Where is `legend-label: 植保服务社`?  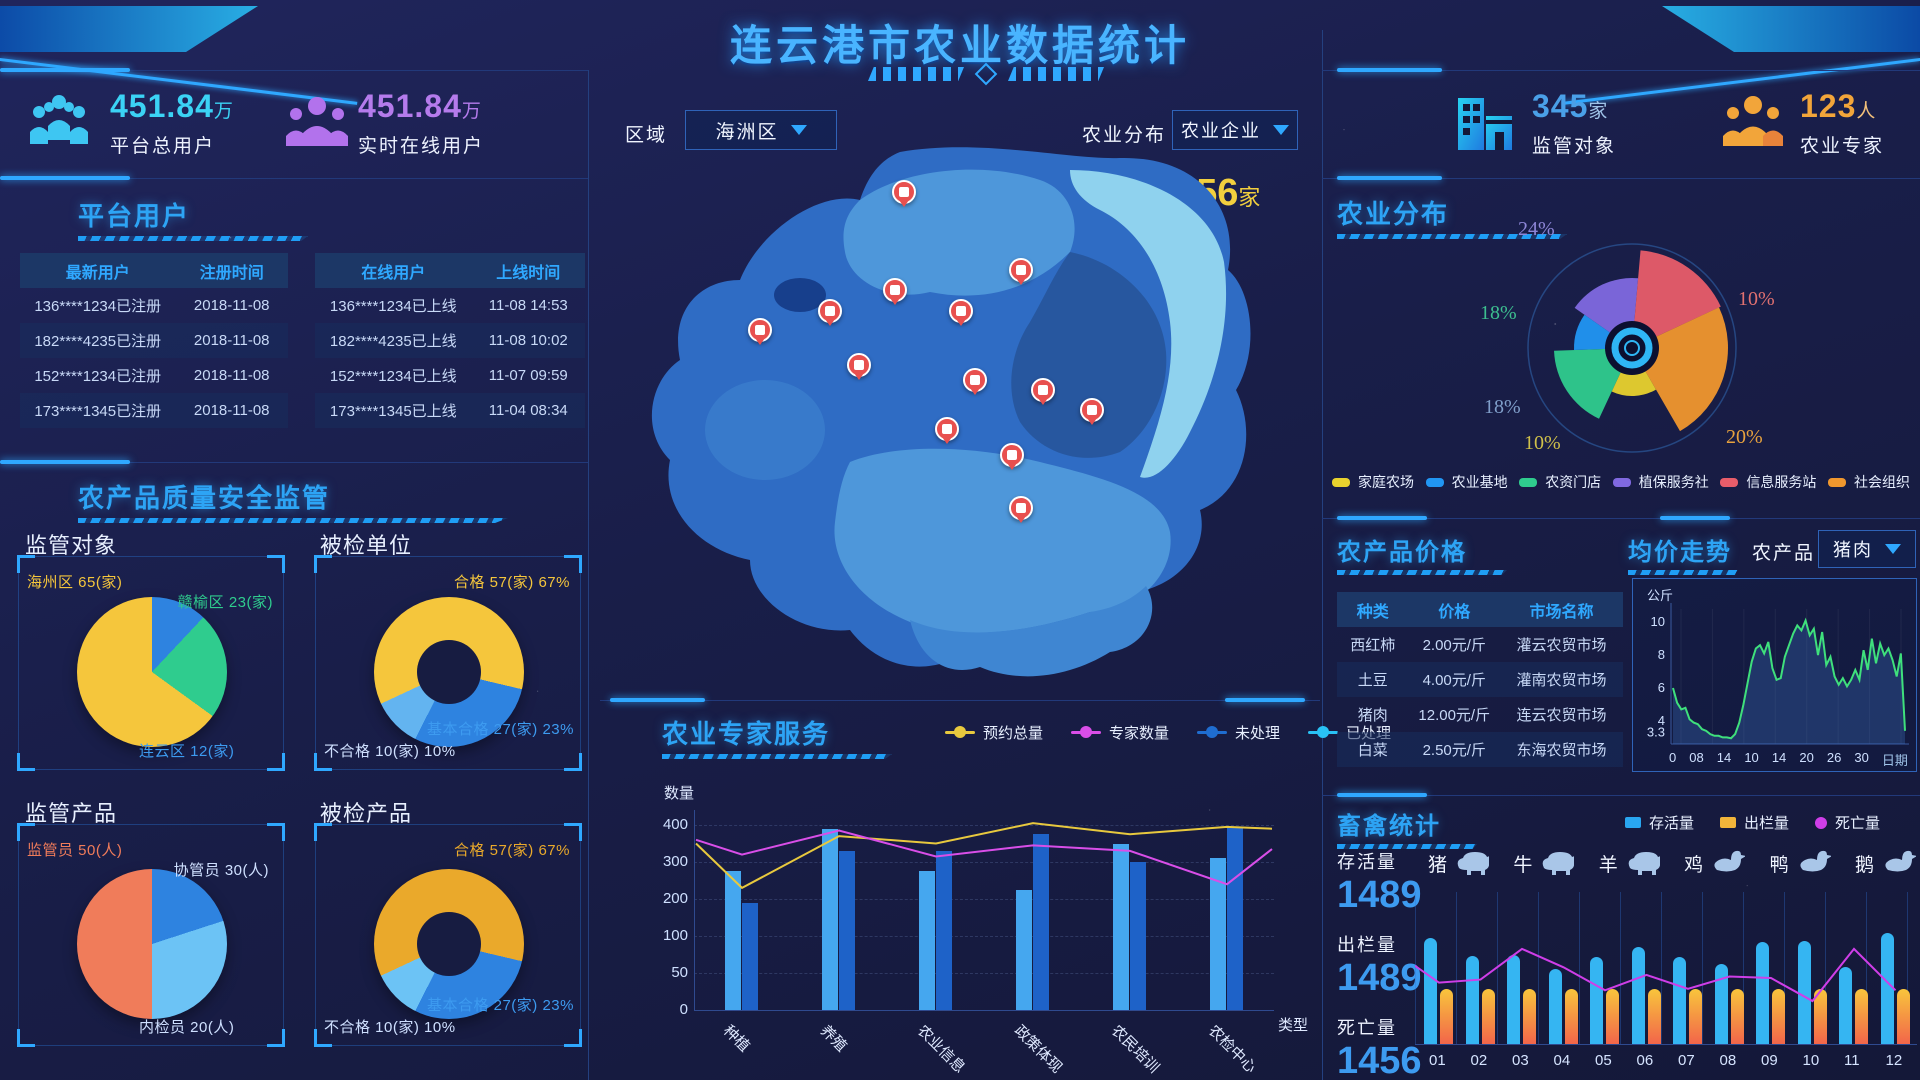
legend-label: 植保服务社 is located at coordinates (1673, 482).